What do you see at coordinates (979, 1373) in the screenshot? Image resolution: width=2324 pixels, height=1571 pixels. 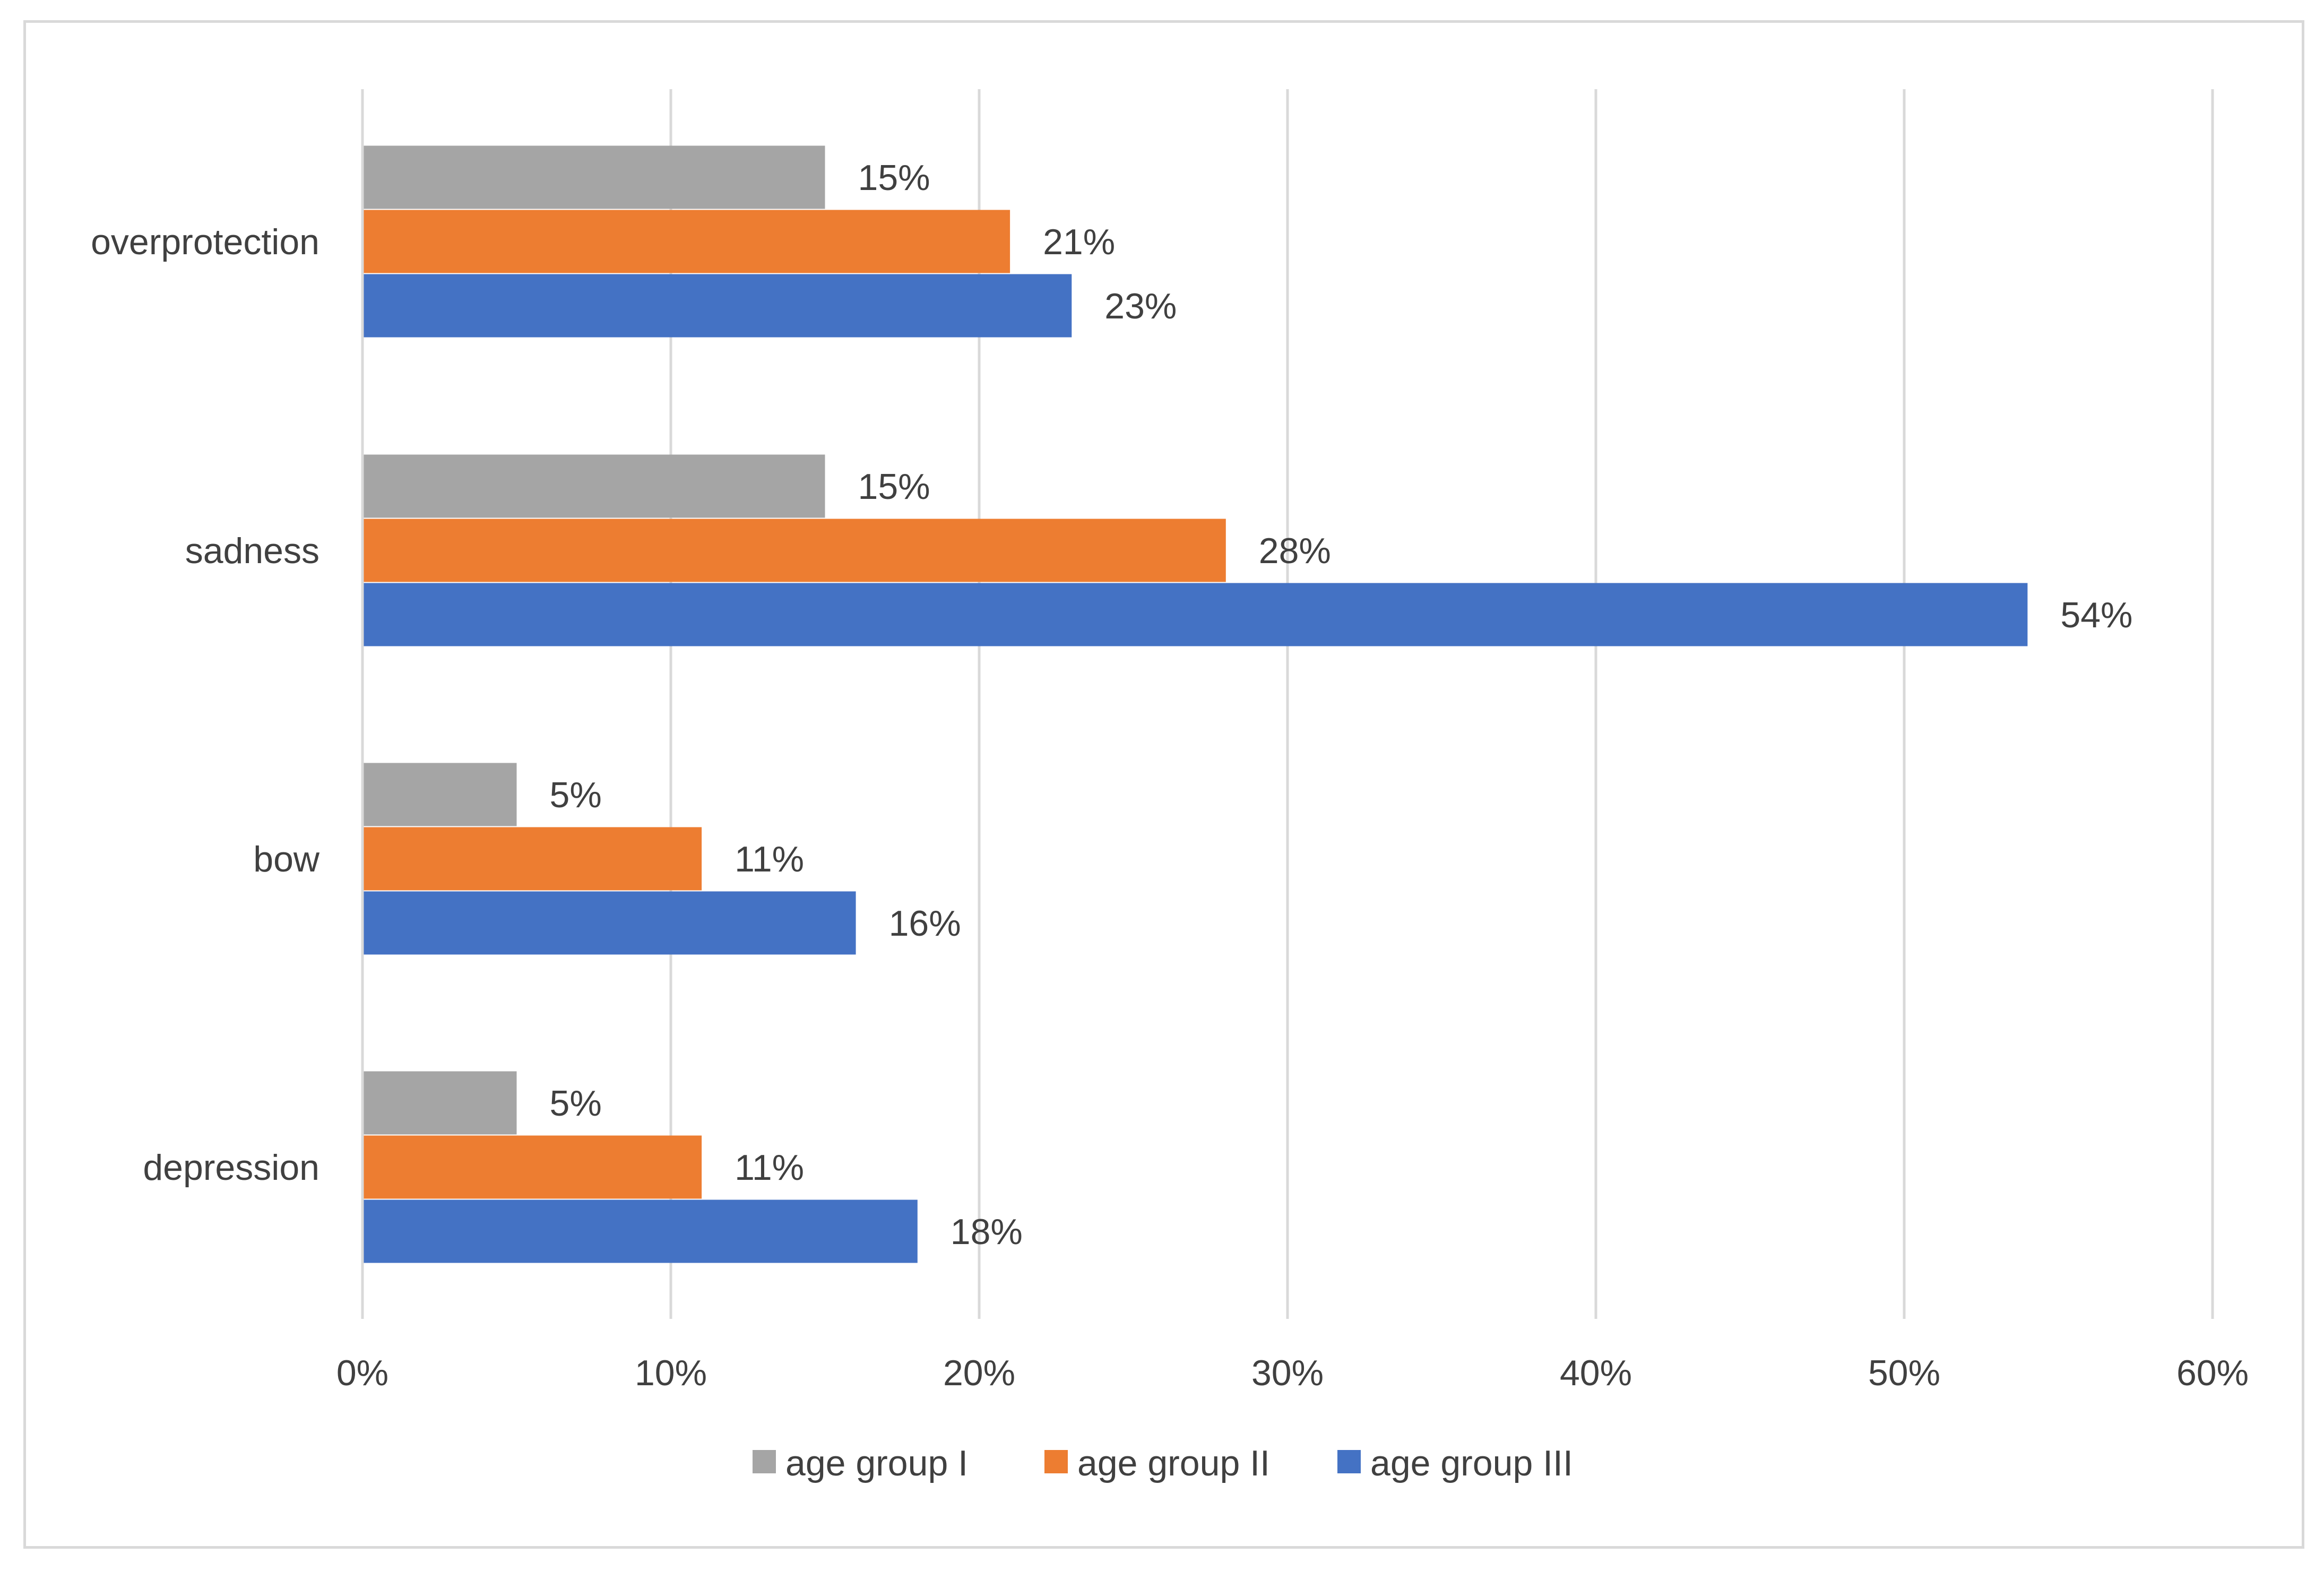 I see `x-tick-label: 20%` at bounding box center [979, 1373].